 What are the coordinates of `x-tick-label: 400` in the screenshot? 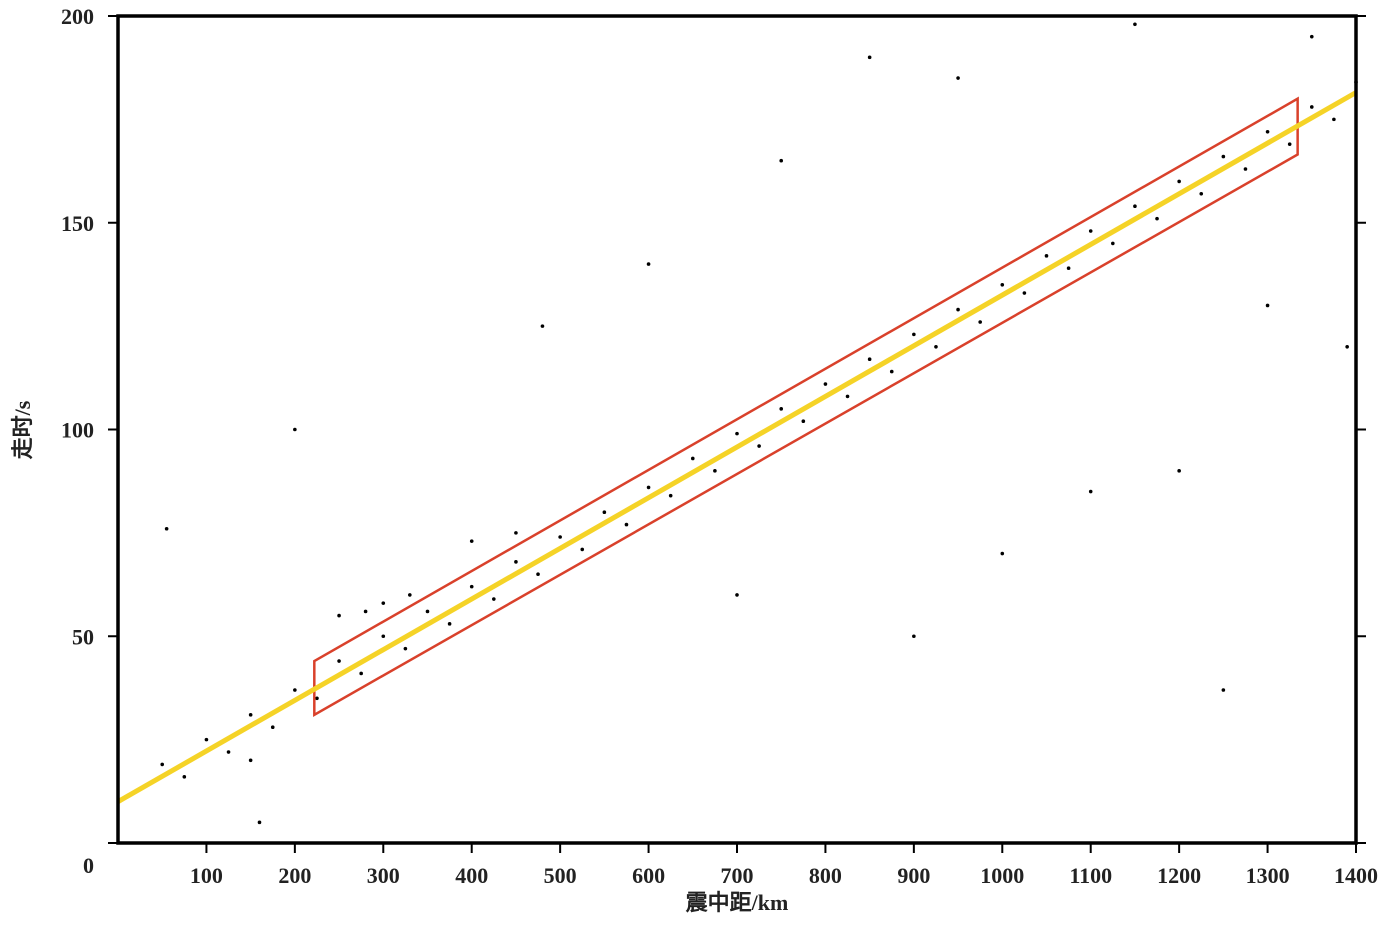 It's located at (471, 875).